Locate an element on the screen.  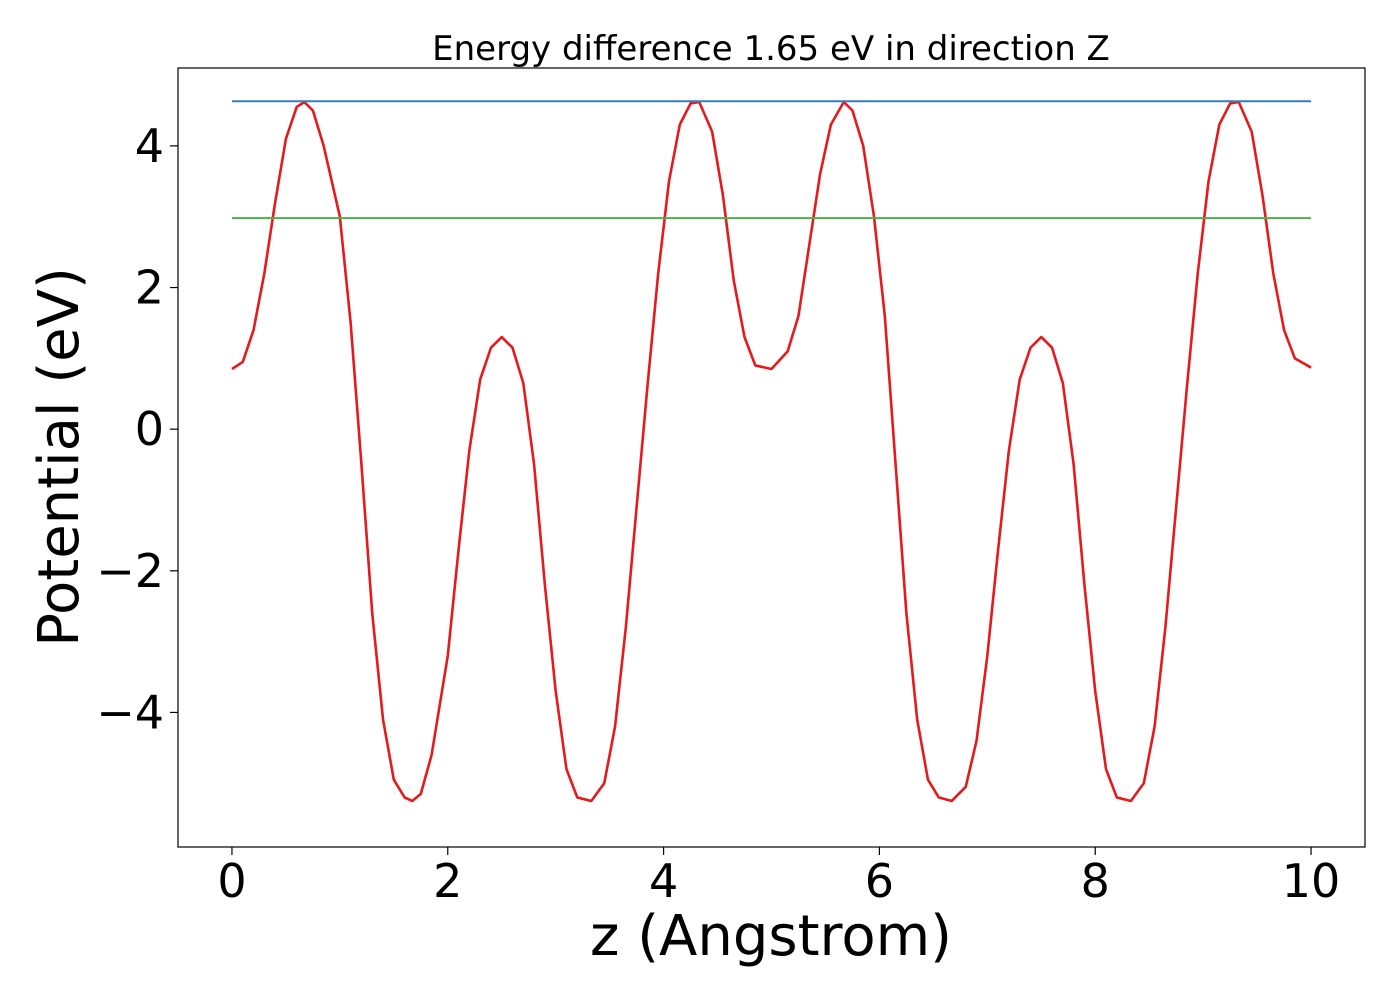
x-axis-label: z (Angstrom) is located at coordinates (771, 936).